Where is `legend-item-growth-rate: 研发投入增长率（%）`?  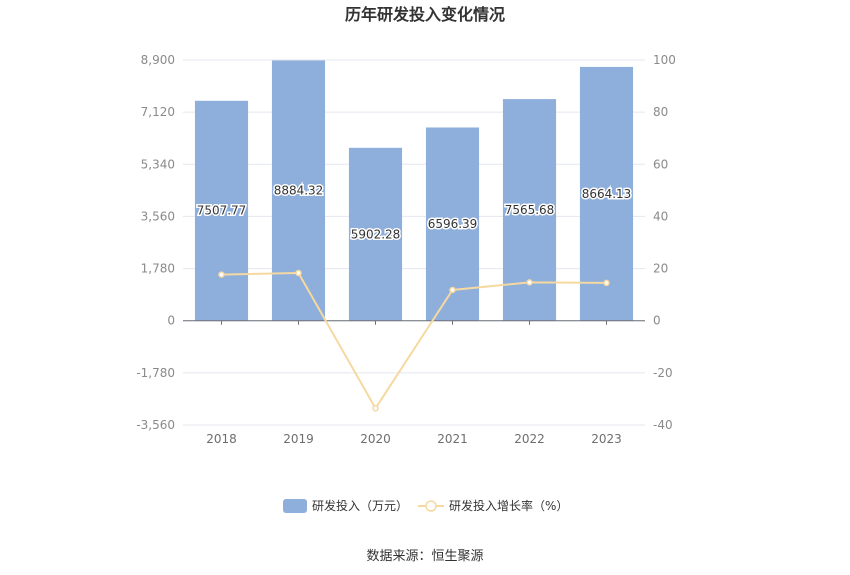
legend-item-growth-rate: 研发投入增长率（%） is located at coordinates (493, 505).